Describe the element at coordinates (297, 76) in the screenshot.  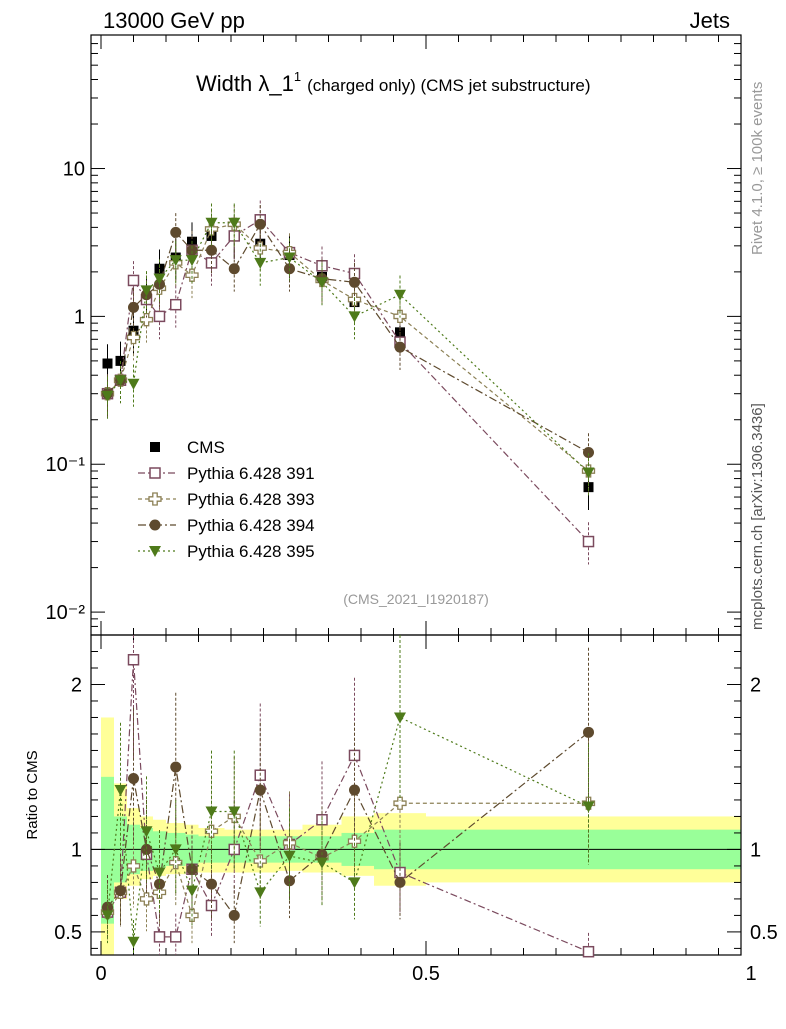
I see `title-superscript: 1` at that location.